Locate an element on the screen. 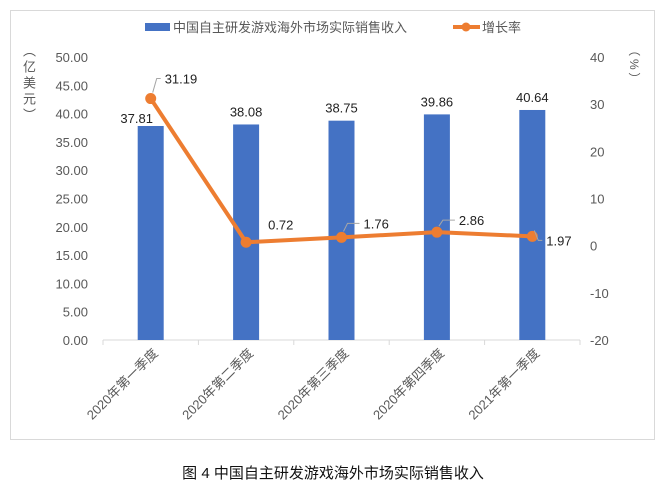 Image resolution: width=666 pixels, height=501 pixels. bar-data-label: 38.08 is located at coordinates (246, 111).